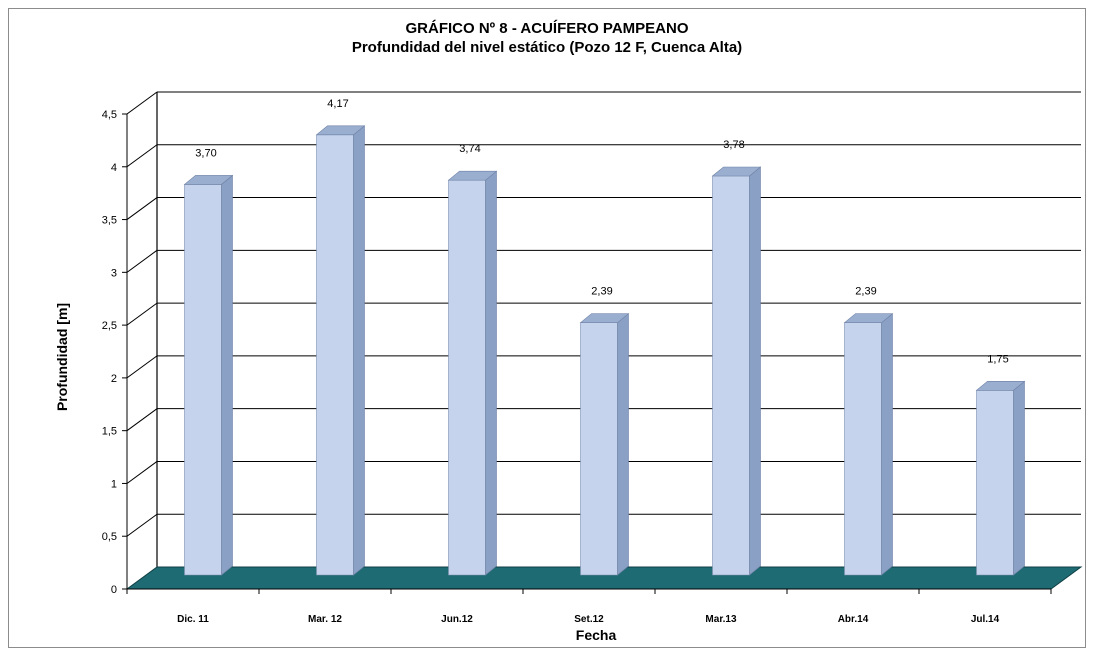 This screenshot has height=654, width=1096. Describe the element at coordinates (115, 352) in the screenshot. I see `y-axis-ticks: 0 0,5 1 1,5 2 2,5 3 3,5 4 4,5` at that location.